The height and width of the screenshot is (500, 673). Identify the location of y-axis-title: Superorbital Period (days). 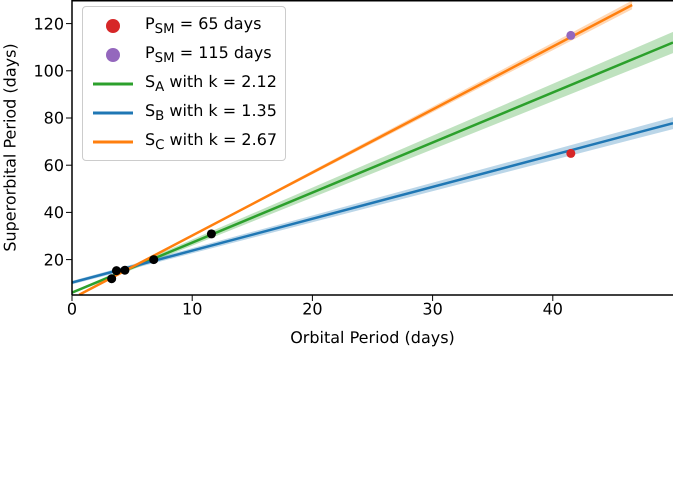
(10, 147).